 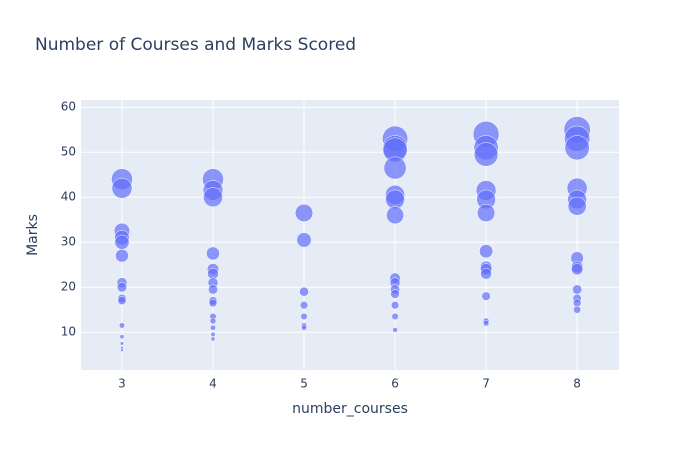 I want to click on y-tick-label: 50, so click(x=68, y=152).